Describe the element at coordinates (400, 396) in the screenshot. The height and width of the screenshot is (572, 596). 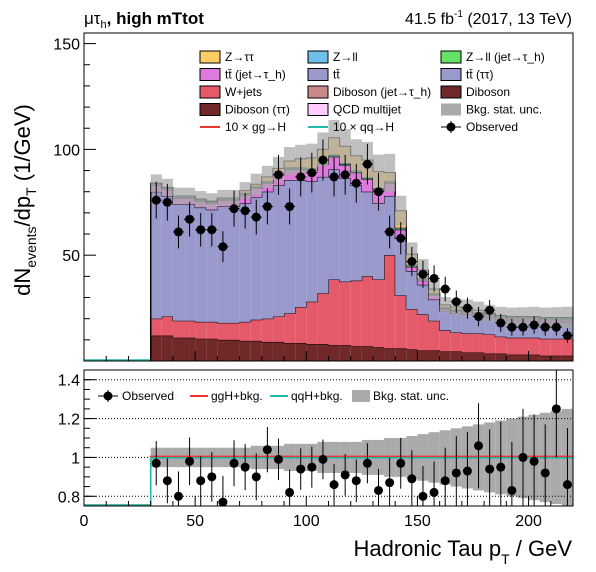
I see `ratio-legend-item-unc: Bkg. stat. unc.` at that location.